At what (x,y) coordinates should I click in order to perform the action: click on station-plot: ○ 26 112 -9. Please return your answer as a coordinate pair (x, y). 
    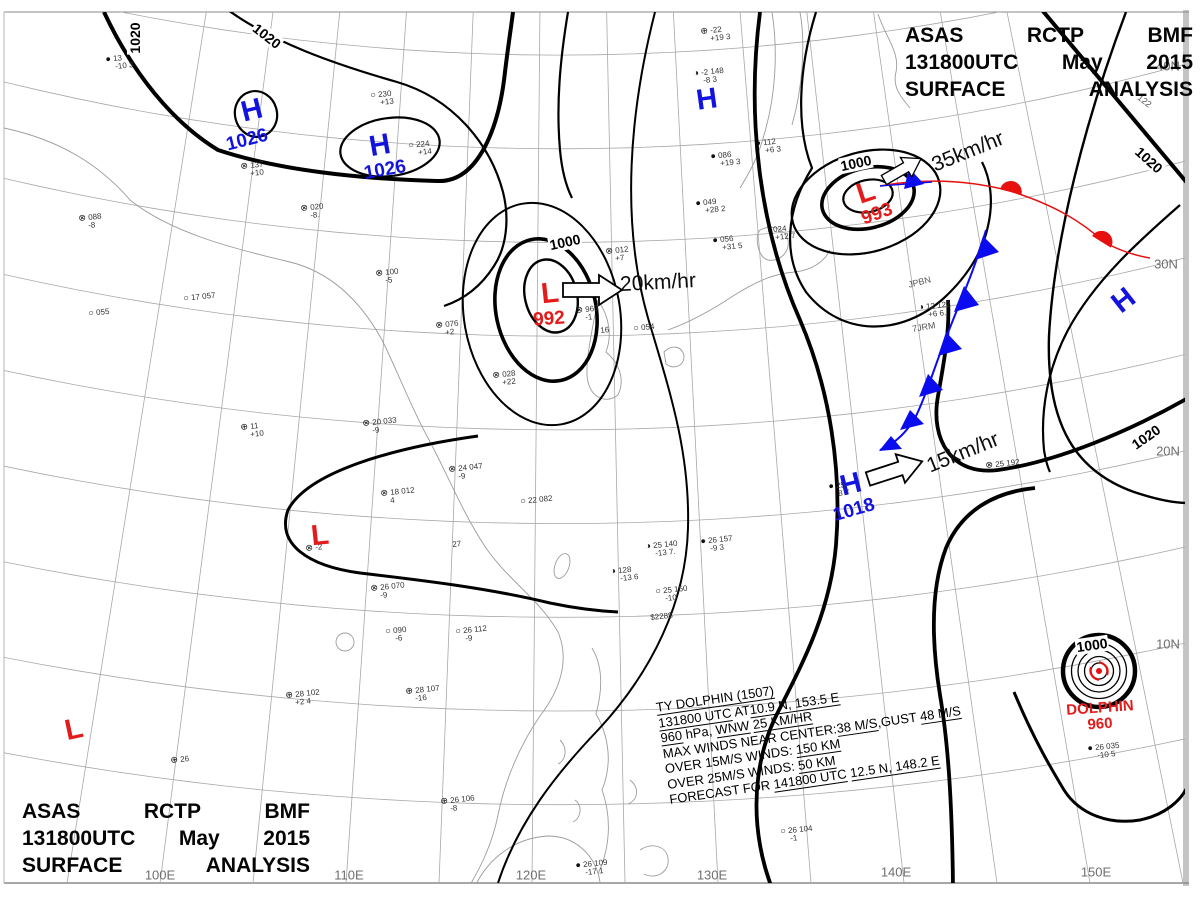
    Looking at the image, I should click on (471, 634).